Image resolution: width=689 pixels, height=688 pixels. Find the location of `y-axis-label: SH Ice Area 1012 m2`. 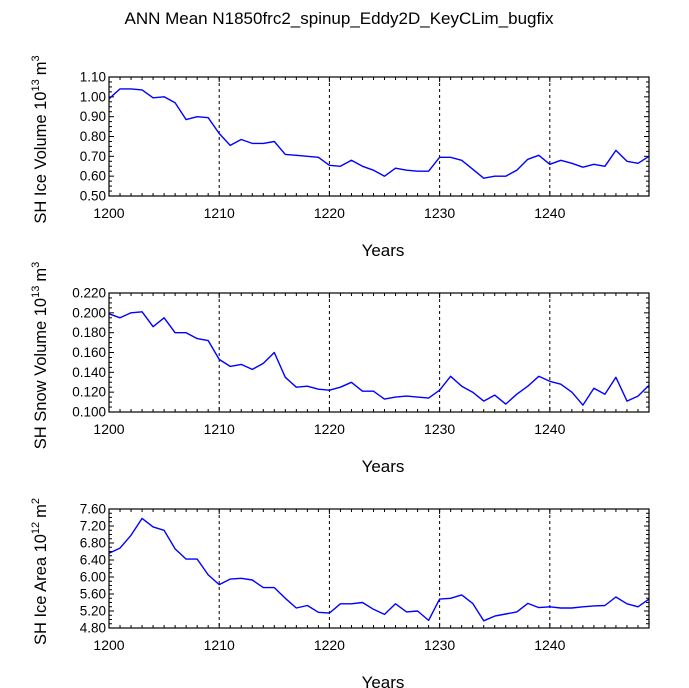

y-axis-label: SH Ice Area 1012 m2 is located at coordinates (40, 571).